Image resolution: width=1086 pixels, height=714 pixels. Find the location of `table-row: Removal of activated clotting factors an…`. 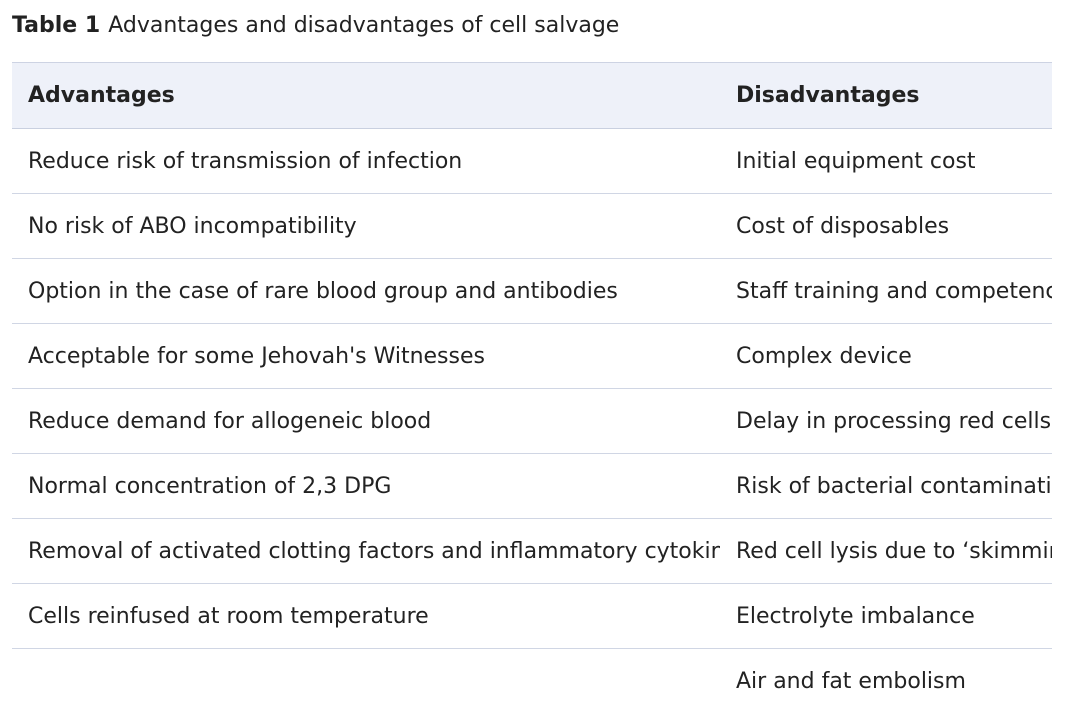

table-row: Removal of activated clotting factors an… is located at coordinates (532, 551).